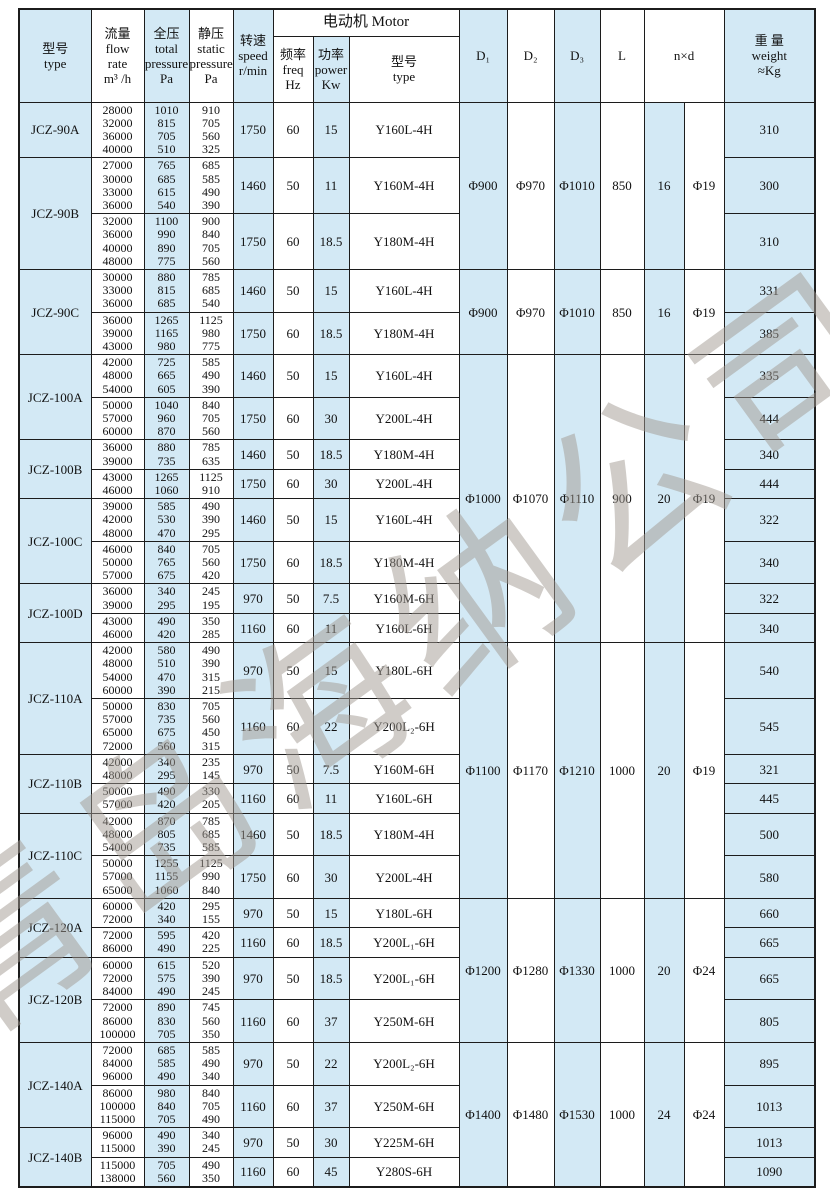 This screenshot has height=1188, width=830. I want to click on power-cell: 11, so click(331, 186).